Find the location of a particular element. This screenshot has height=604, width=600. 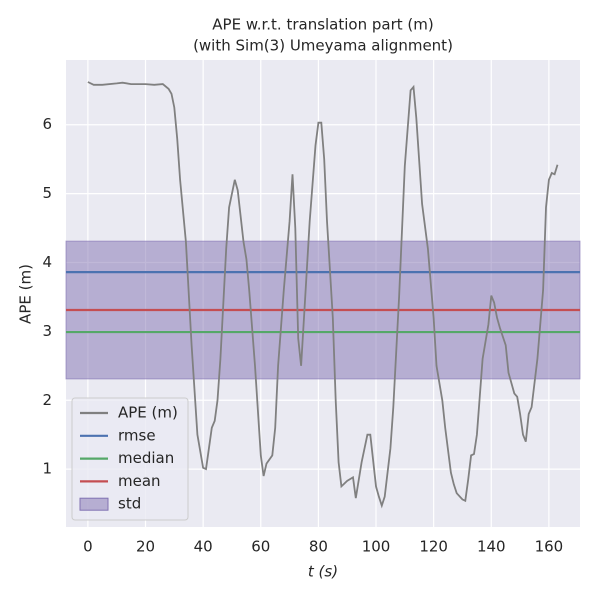

x-tick-label: 40 is located at coordinates (203, 547).